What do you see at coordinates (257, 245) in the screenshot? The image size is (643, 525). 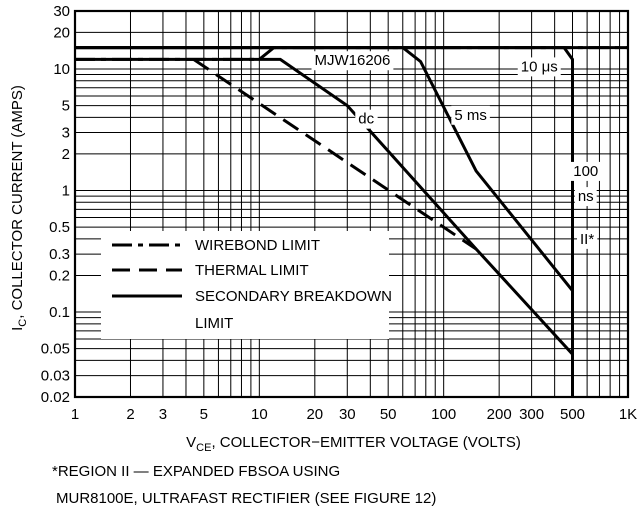 I see `legend-label: WIREBOND LIMIT` at bounding box center [257, 245].